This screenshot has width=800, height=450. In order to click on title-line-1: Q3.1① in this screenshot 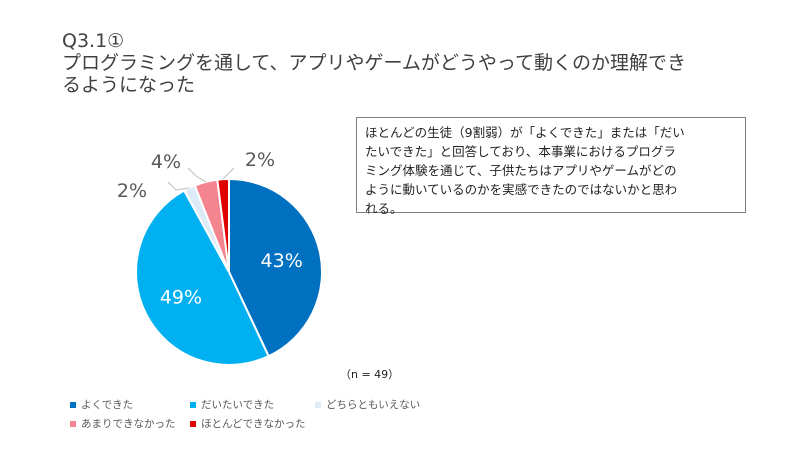, I will do `click(93, 41)`.